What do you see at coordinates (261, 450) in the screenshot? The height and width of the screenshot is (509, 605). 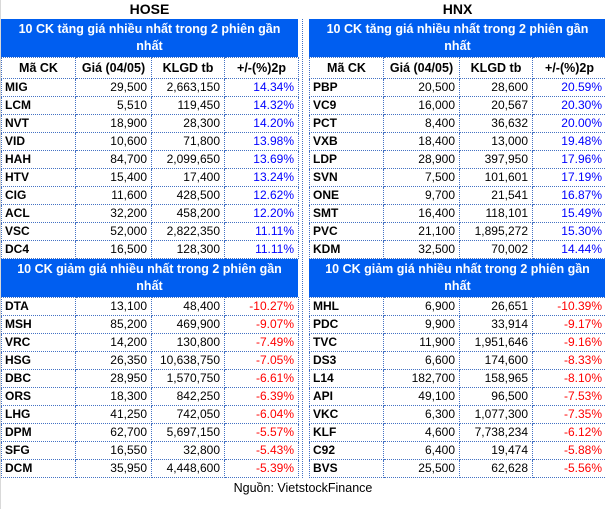 I see `change-pct-cell: -5.43%` at bounding box center [261, 450].